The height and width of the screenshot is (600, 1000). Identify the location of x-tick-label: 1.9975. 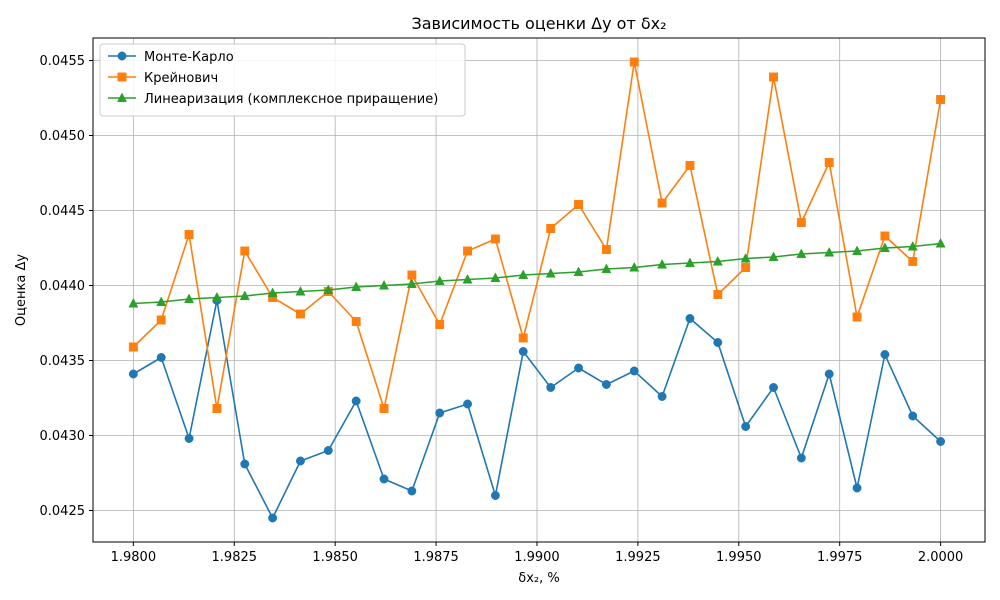
(840, 557).